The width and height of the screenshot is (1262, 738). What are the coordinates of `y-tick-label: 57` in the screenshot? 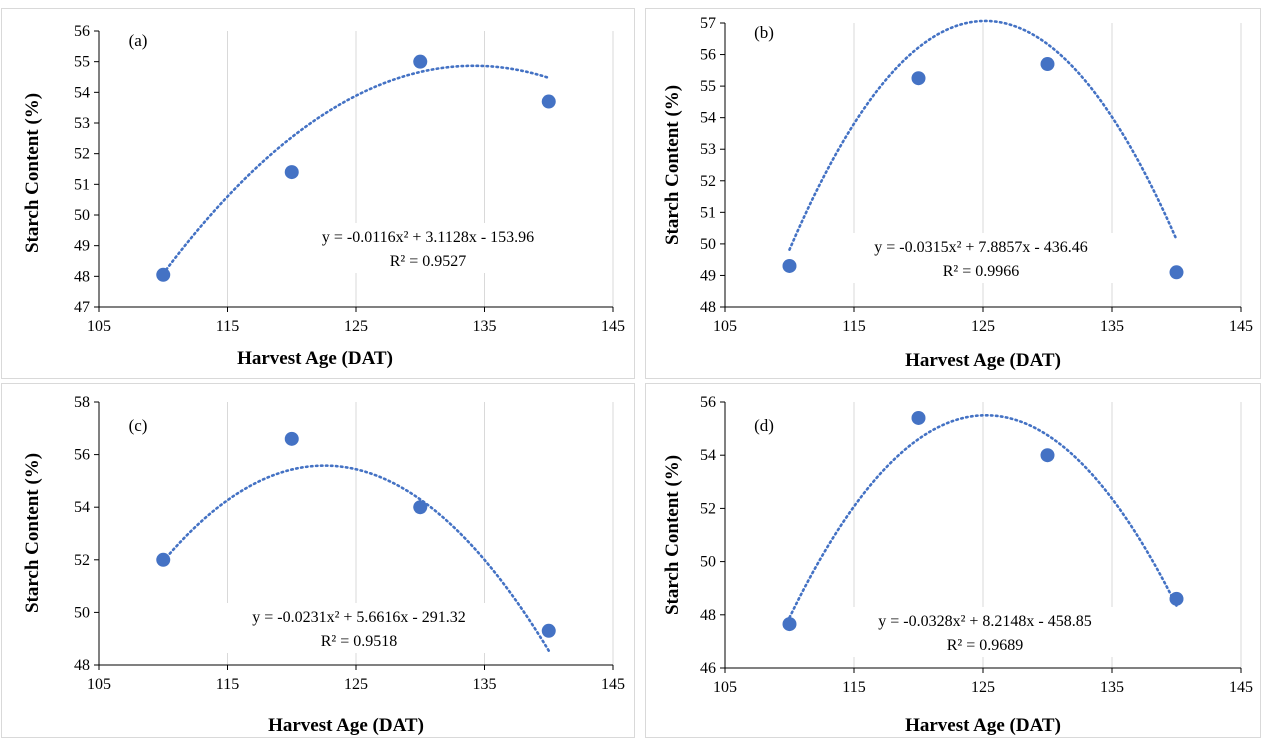 It's located at (708, 23).